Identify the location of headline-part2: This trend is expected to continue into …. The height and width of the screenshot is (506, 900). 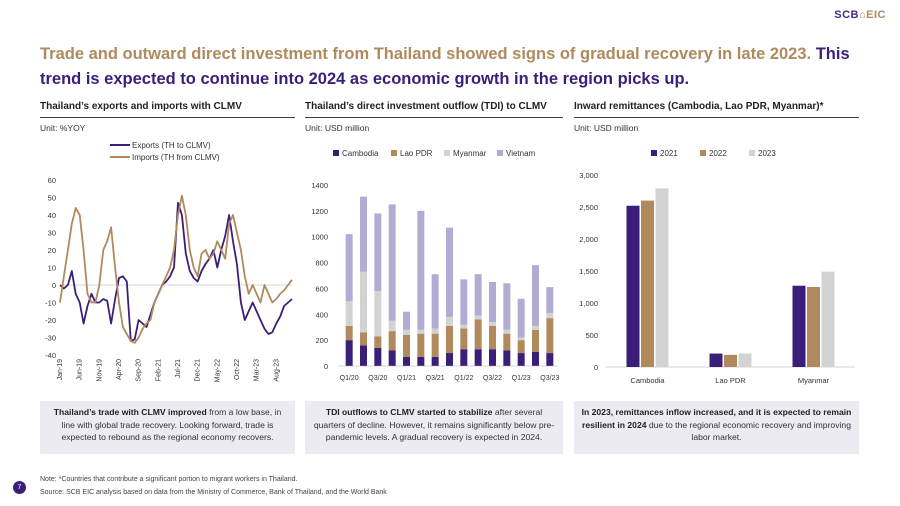
(445, 66).